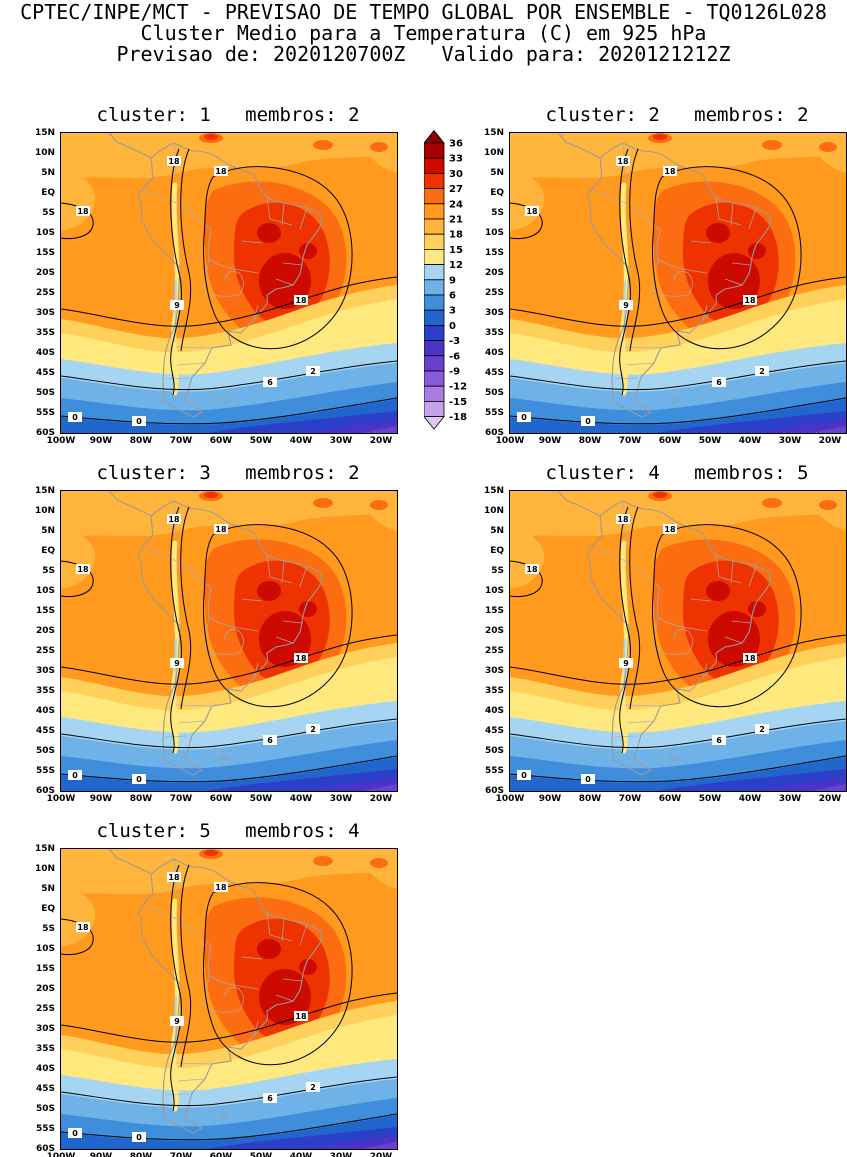 The image size is (847, 1157). What do you see at coordinates (494, 631) in the screenshot?
I see `lat-tick-label: 20S` at bounding box center [494, 631].